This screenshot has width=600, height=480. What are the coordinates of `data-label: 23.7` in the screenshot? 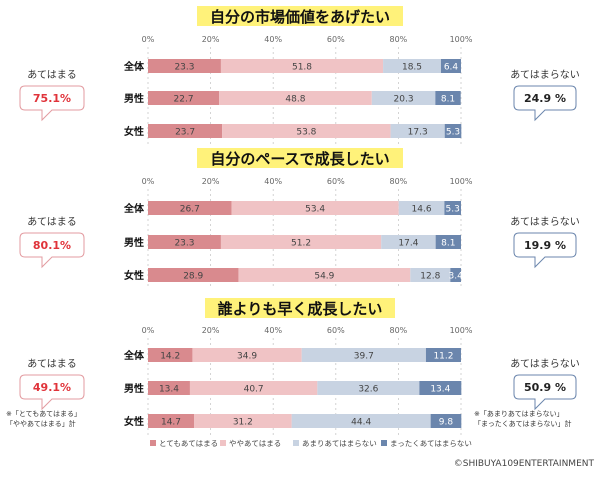 It's located at (185, 133).